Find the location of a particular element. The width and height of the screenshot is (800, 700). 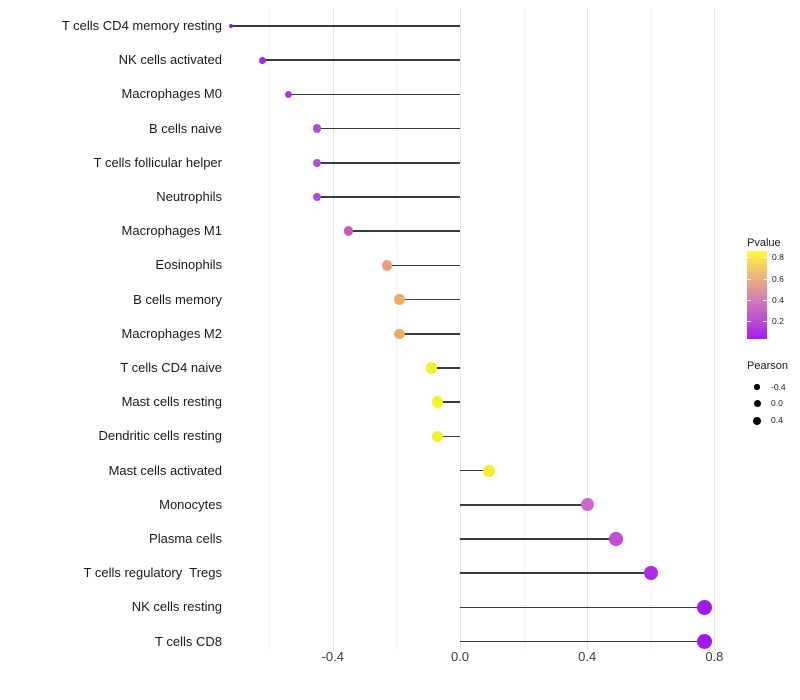

pearson-legend-title: Pearson is located at coordinates (767, 366).